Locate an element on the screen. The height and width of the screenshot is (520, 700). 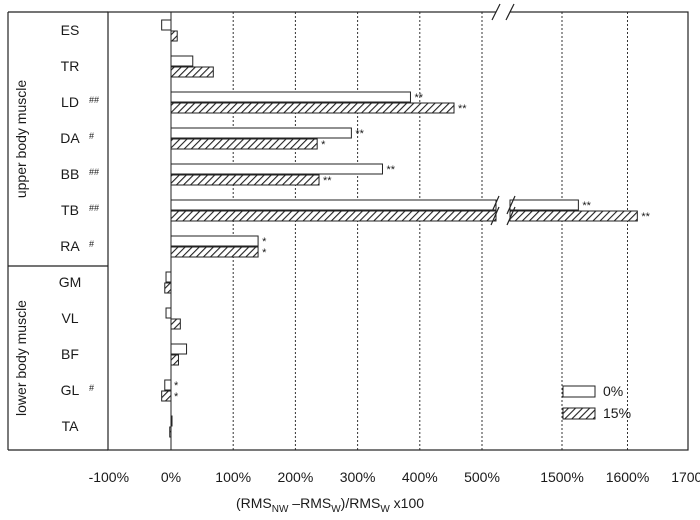
category-label: TR is located at coordinates (70, 66).